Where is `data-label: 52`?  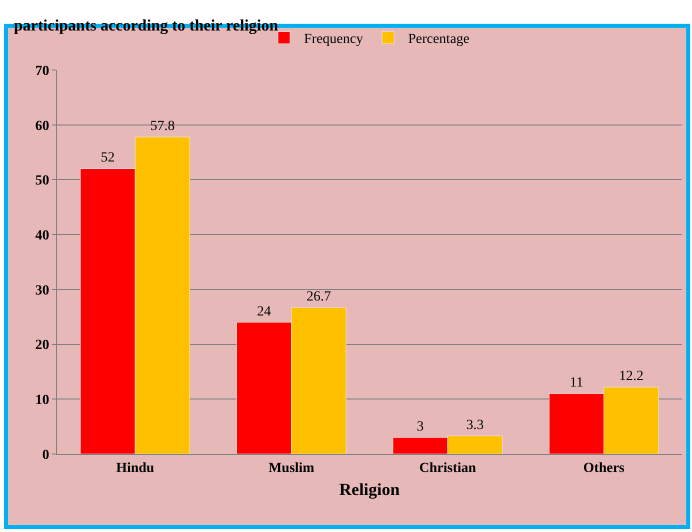
data-label: 52 is located at coordinates (107, 158).